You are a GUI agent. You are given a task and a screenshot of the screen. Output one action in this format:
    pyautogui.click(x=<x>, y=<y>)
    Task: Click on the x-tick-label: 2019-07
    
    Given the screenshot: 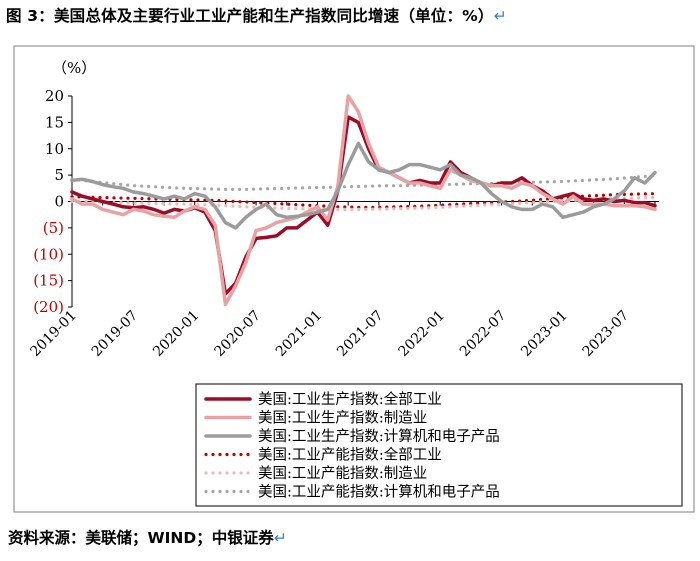 What is the action you would take?
    pyautogui.click(x=115, y=334)
    